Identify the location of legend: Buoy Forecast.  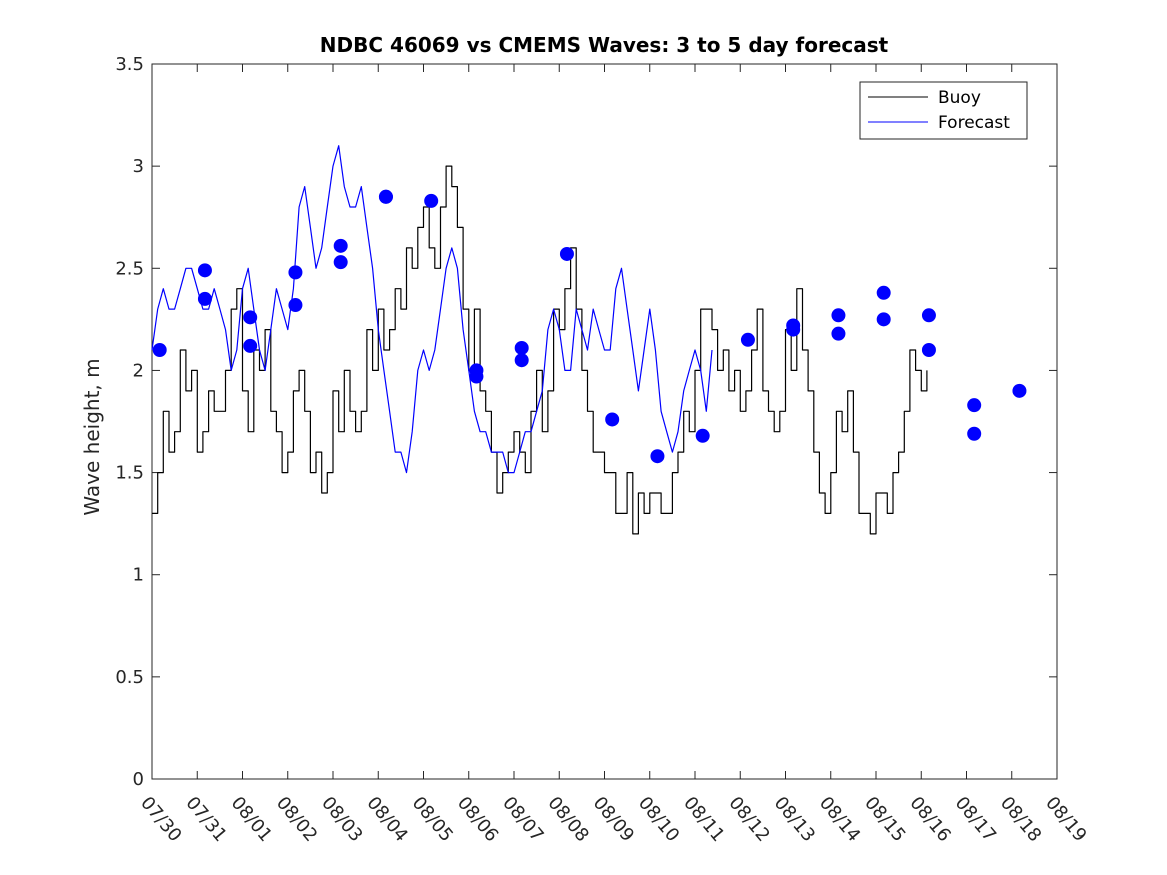
(943, 110).